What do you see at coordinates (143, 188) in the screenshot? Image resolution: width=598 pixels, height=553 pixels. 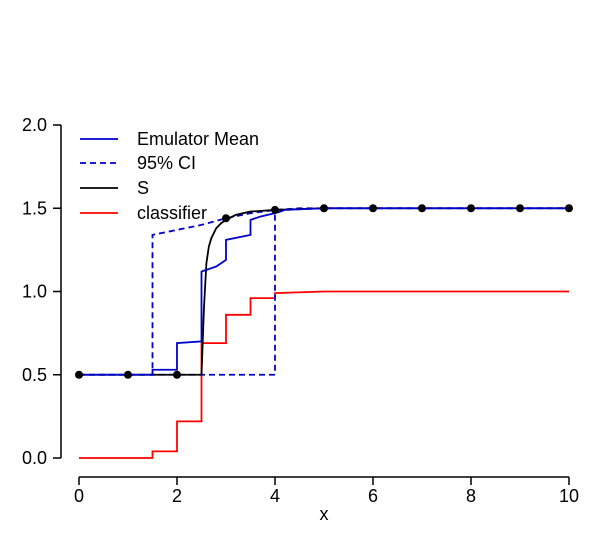 I see `legend-label: S` at bounding box center [143, 188].